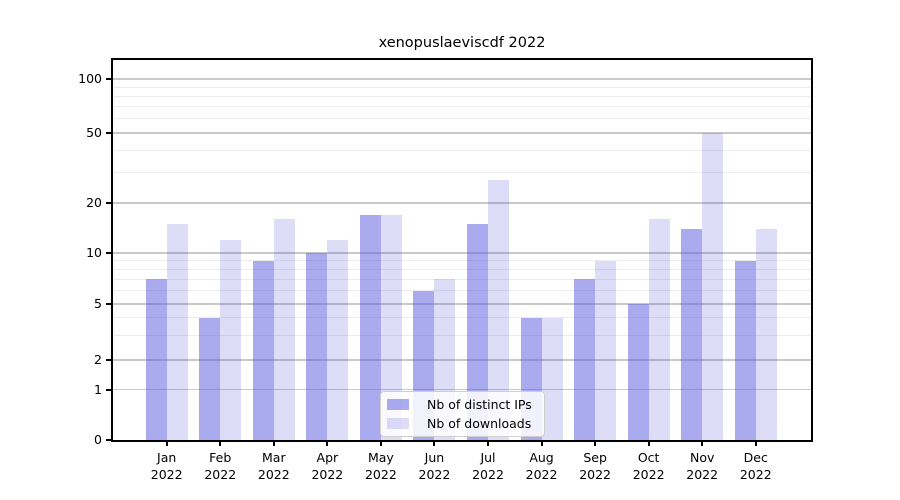  I want to click on x-tick-month: Feb, so click(220, 457).